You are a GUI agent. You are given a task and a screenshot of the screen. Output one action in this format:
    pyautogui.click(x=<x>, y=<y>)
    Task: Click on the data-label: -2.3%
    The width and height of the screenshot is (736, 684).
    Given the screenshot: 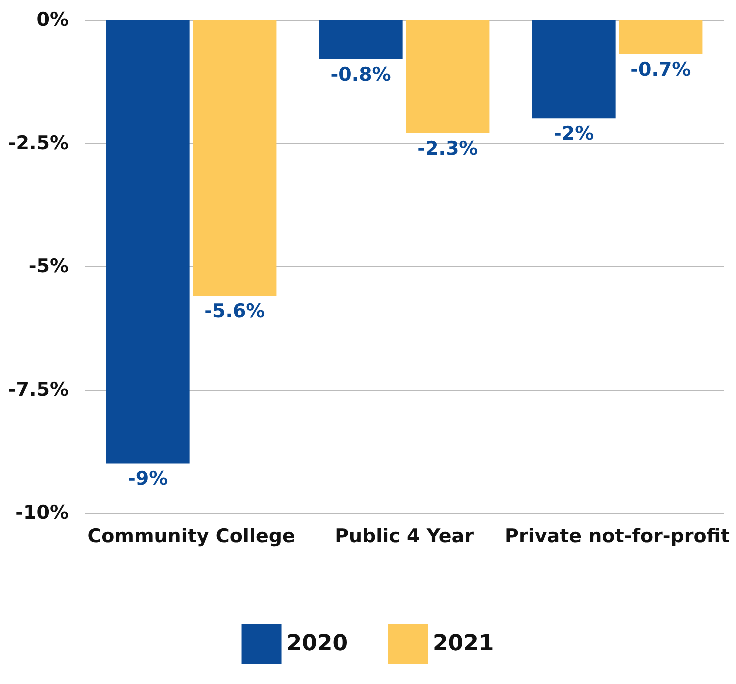 What is the action you would take?
    pyautogui.click(x=448, y=149)
    